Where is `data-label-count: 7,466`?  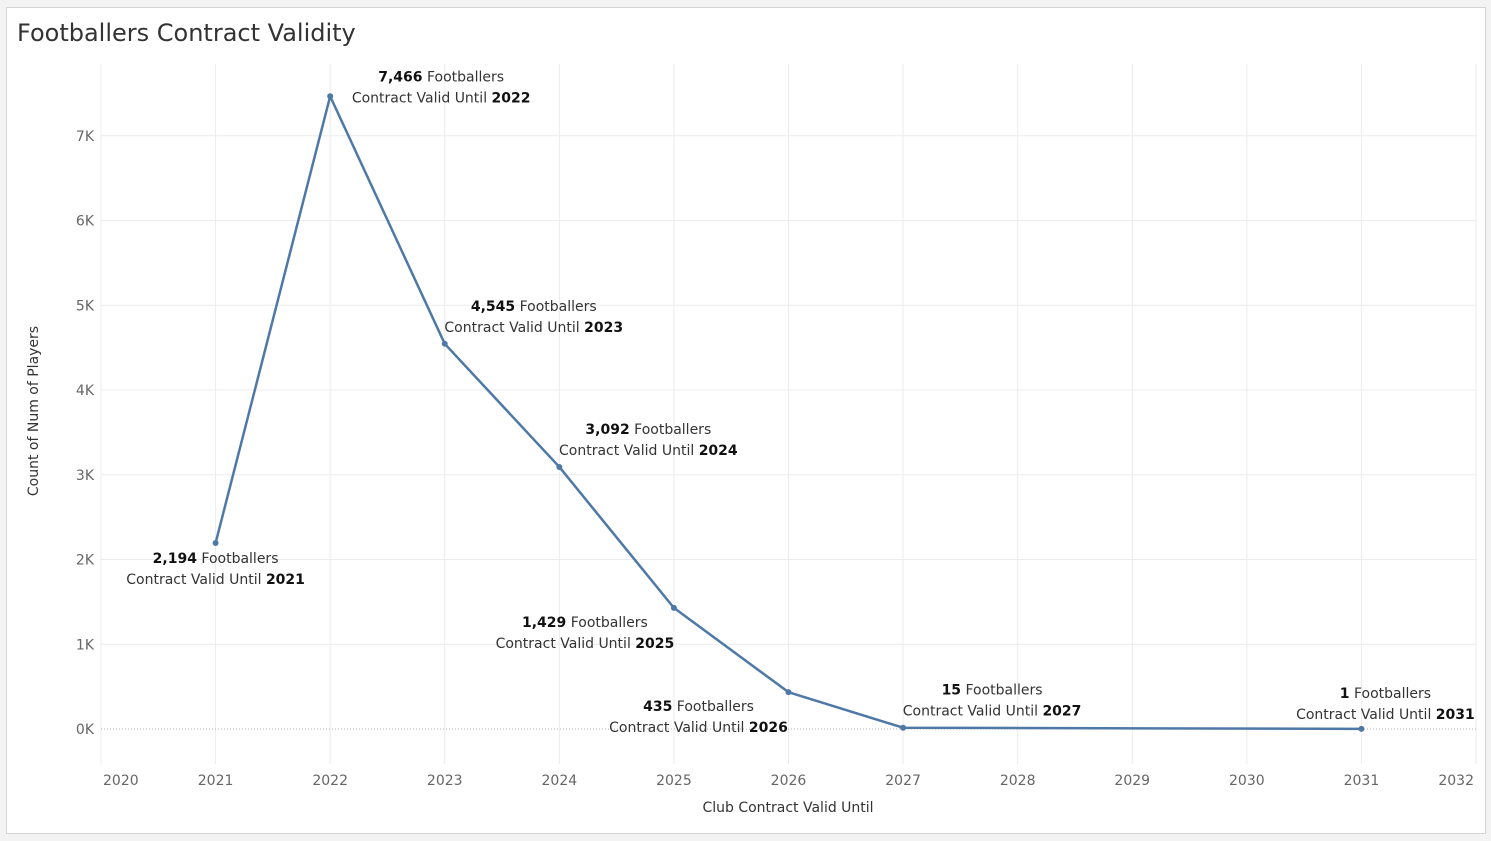
data-label-count: 7,466 is located at coordinates (400, 77).